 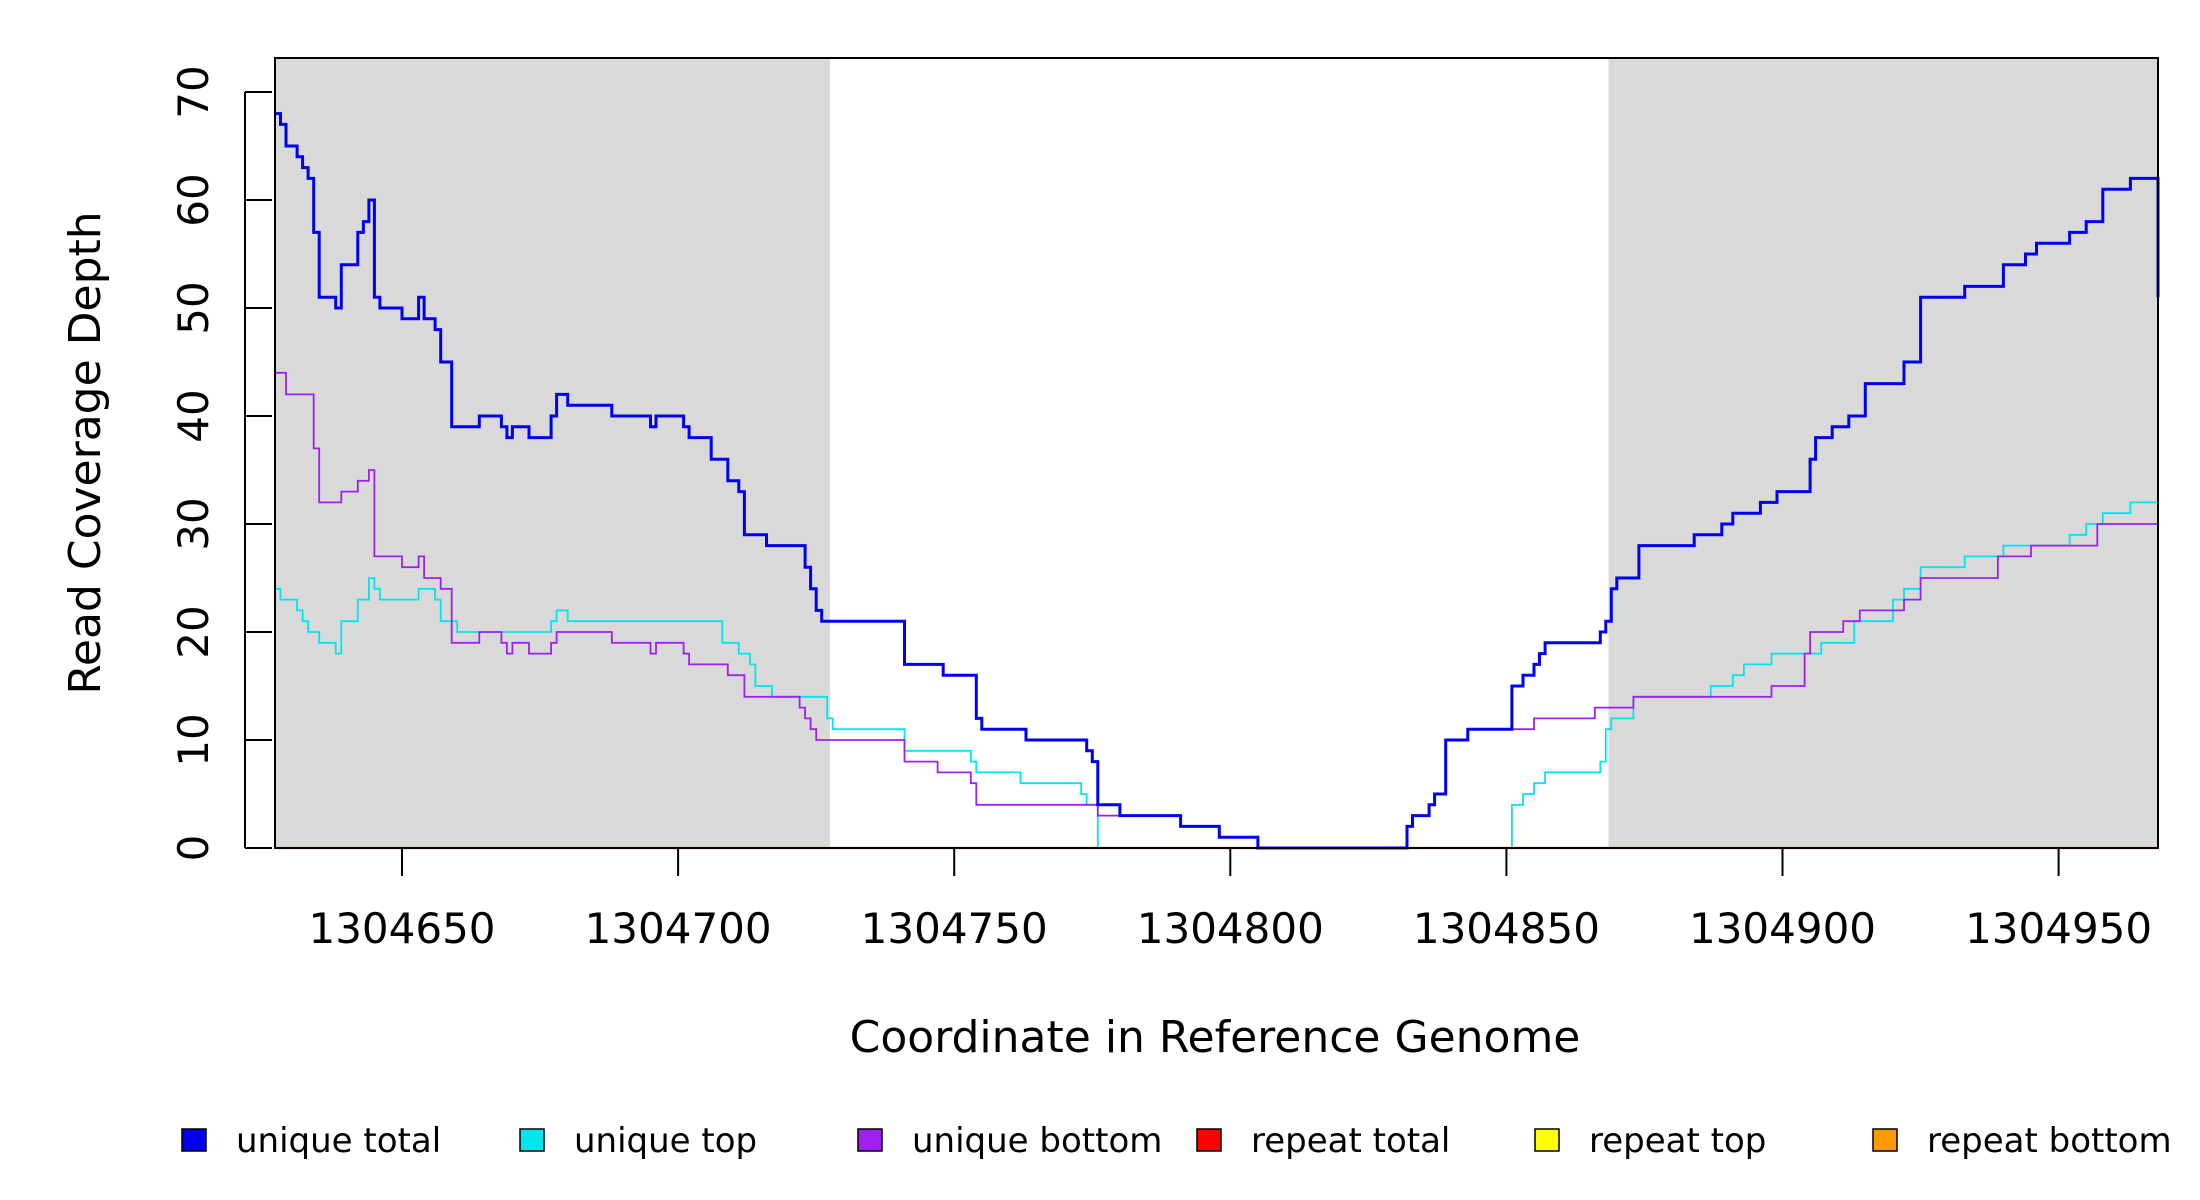 What do you see at coordinates (193, 199) in the screenshot?
I see `y-tick-label: 60` at bounding box center [193, 199].